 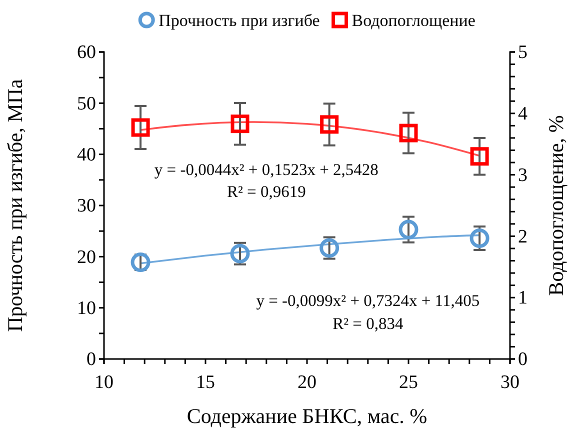 What do you see at coordinates (104, 382) in the screenshot?
I see `x-tick-label: 10` at bounding box center [104, 382].